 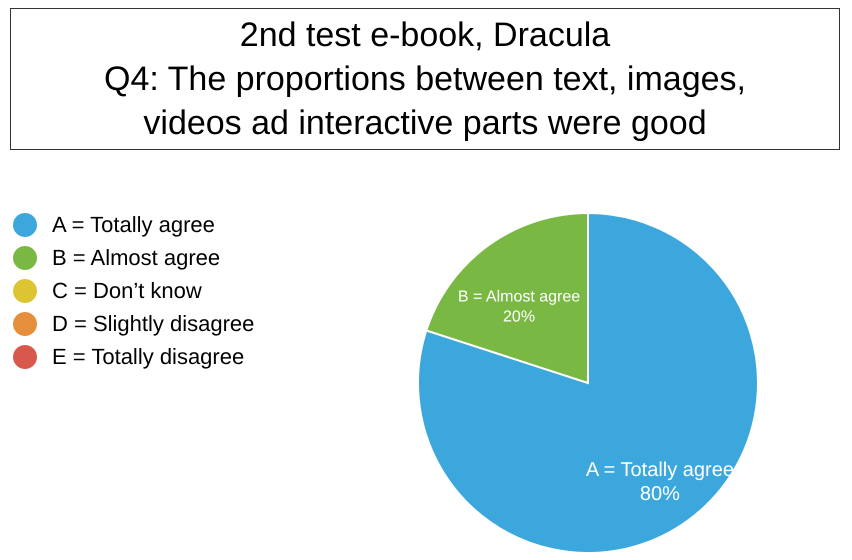 I want to click on data-label: 80%, so click(x=660, y=494).